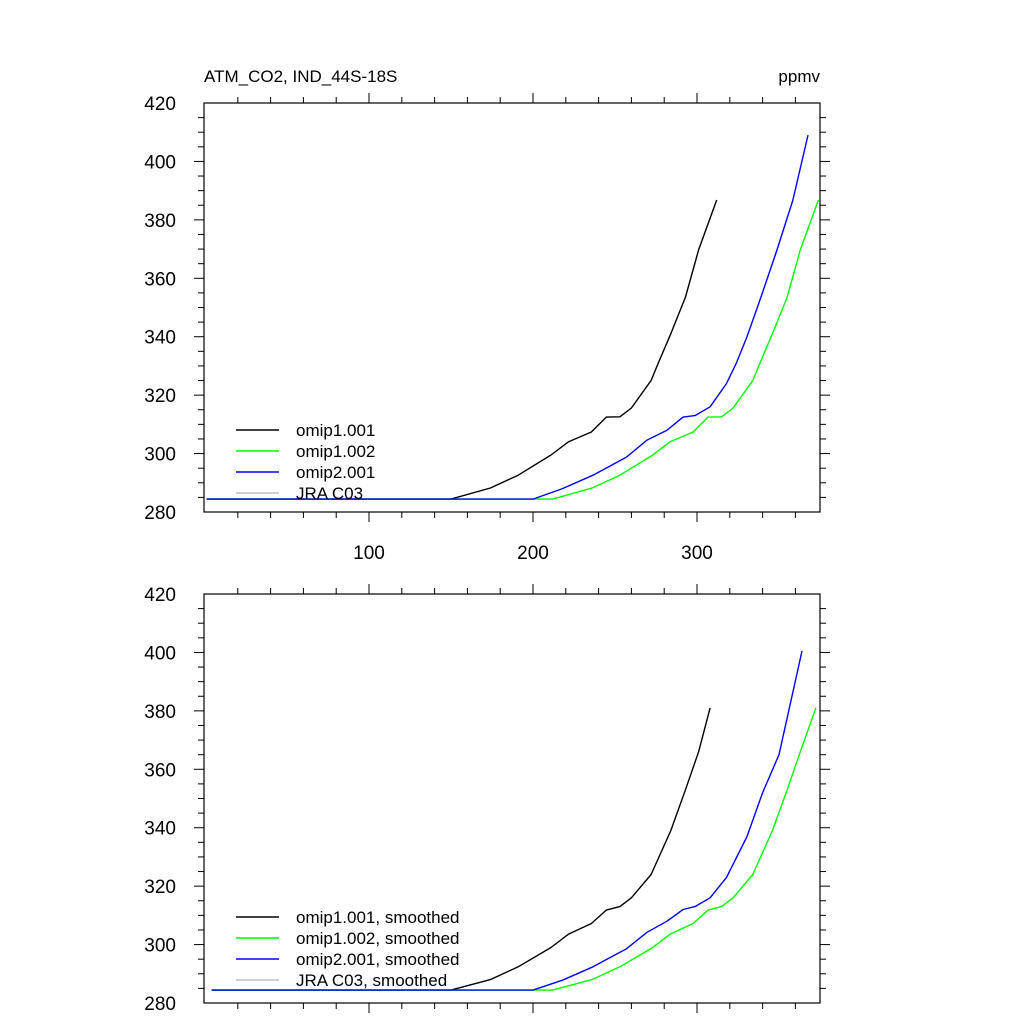 The width and height of the screenshot is (1024, 1024). What do you see at coordinates (305, 462) in the screenshot?
I see `legend: omip1.001 omip1.002 omip2.001 JRA C03` at bounding box center [305, 462].